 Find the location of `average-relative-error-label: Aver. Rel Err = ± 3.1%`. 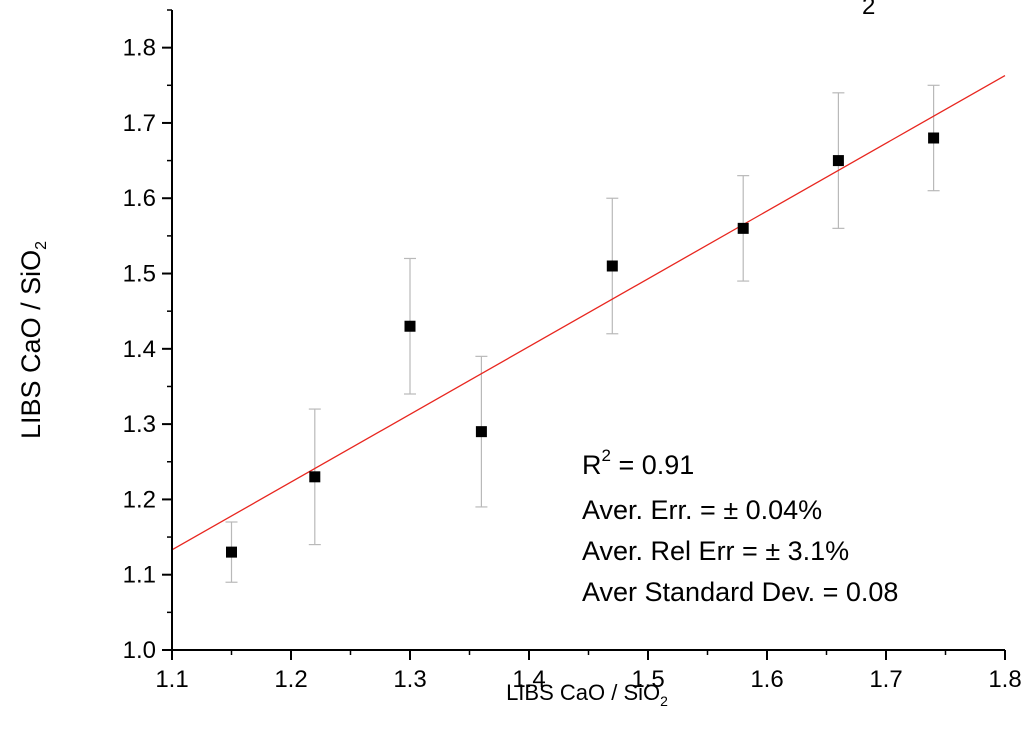

average-relative-error-label: Aver. Rel Err = ± 3.1% is located at coordinates (715, 551).